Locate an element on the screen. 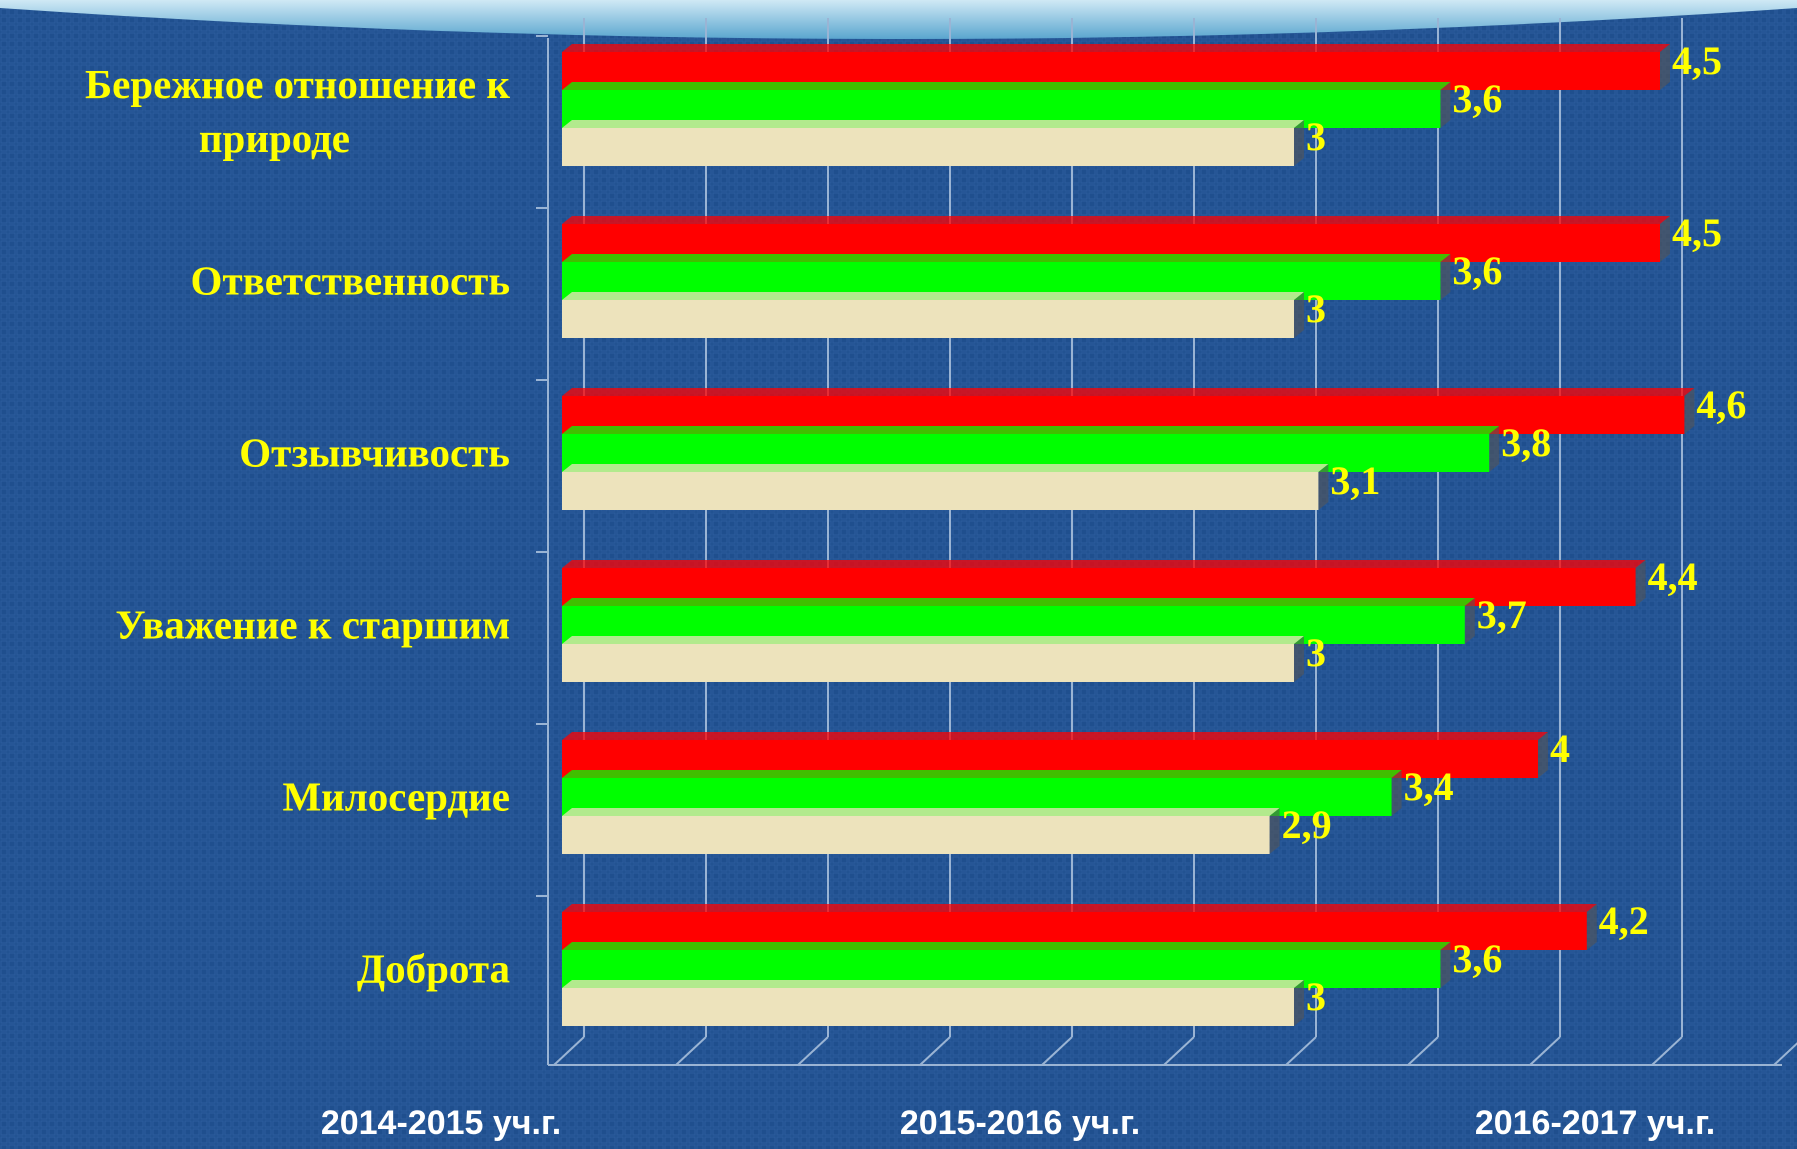 This screenshot has width=1797, height=1149. value-label: 3,4 is located at coordinates (1429, 786).